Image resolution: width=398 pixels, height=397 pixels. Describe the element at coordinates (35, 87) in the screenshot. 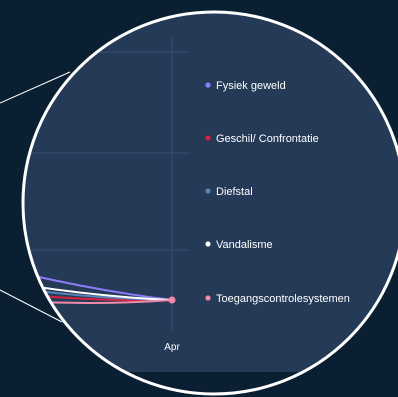

I see `zoom-connector-top` at that location.